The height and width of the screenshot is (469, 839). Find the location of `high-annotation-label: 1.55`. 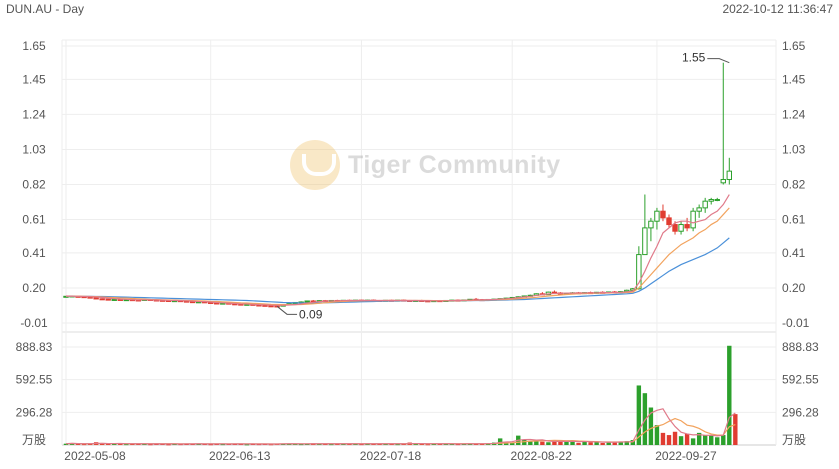

high-annotation-label: 1.55 is located at coordinates (694, 58).